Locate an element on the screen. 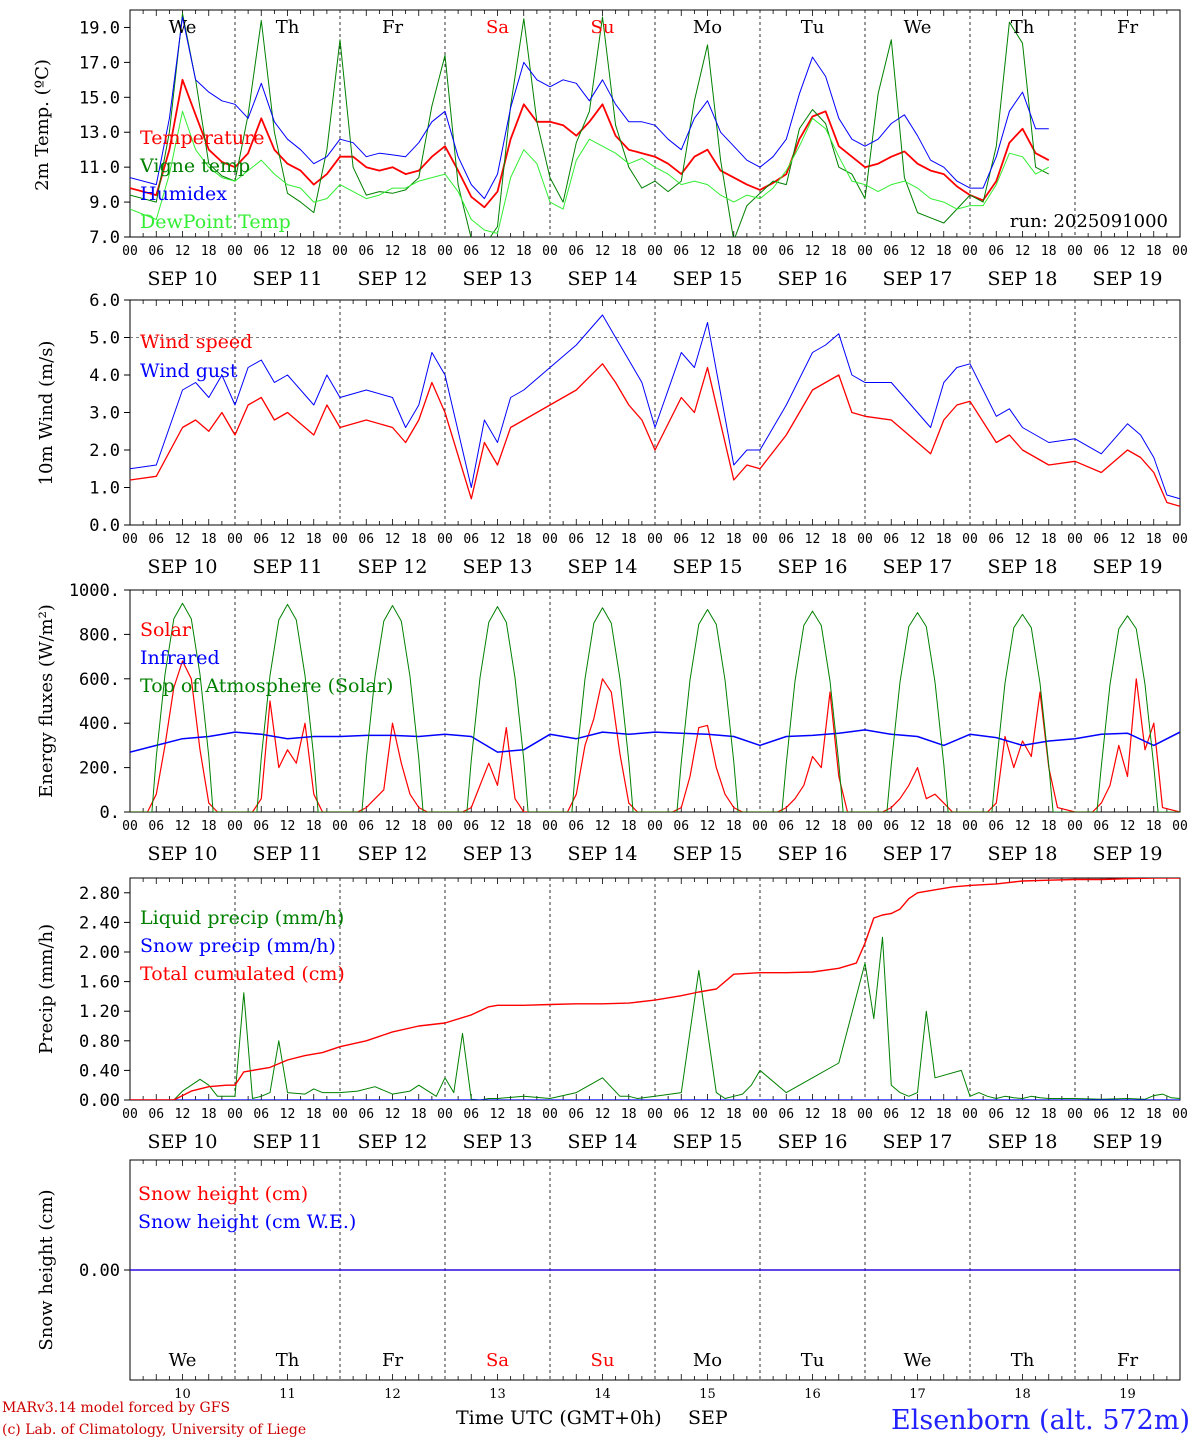  y-tick-label: 0.0 is located at coordinates (104, 526).